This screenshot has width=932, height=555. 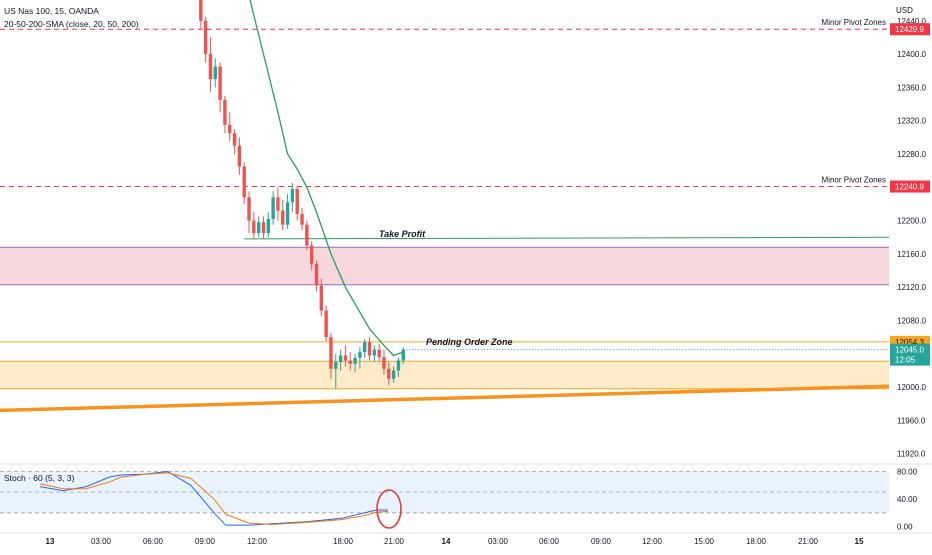 What do you see at coordinates (446, 541) in the screenshot?
I see `time-tick-label: 14` at bounding box center [446, 541].